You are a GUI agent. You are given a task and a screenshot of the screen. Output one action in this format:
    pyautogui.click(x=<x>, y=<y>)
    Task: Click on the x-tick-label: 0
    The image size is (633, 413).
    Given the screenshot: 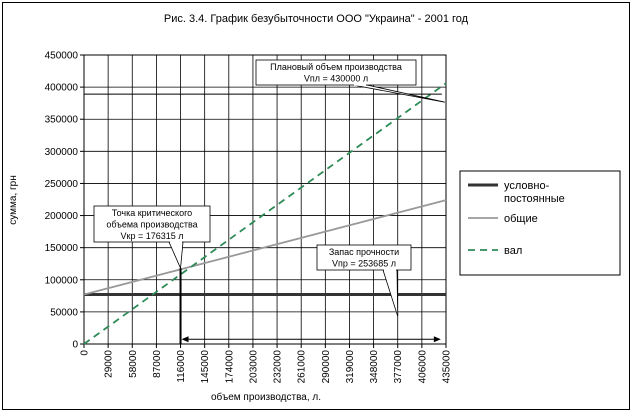 What is the action you would take?
    pyautogui.click(x=85, y=353)
    